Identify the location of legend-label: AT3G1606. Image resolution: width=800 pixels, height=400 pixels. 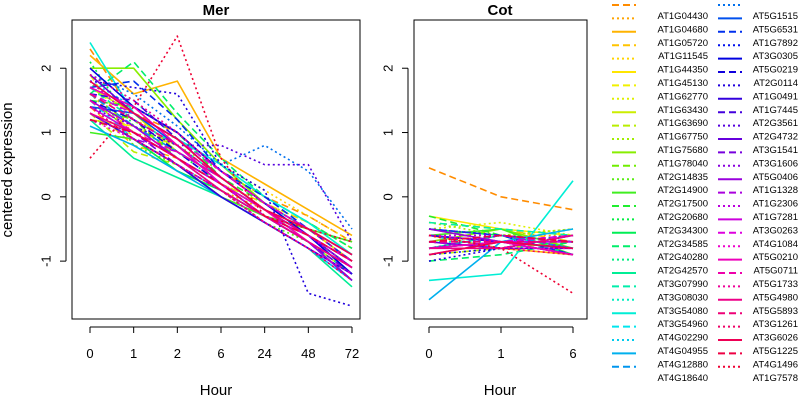
(775, 163).